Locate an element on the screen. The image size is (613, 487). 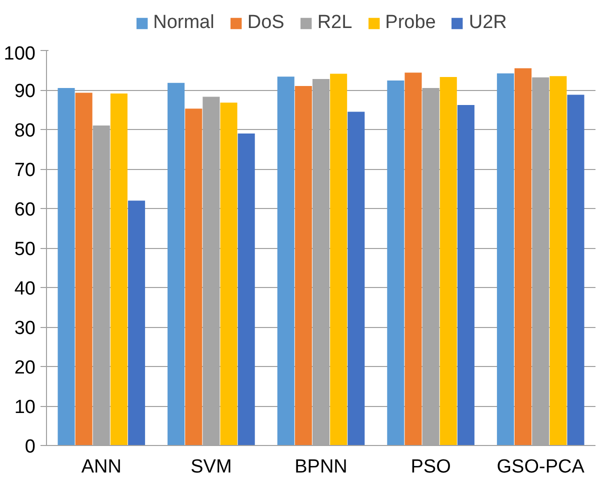
legend-label: Probe is located at coordinates (410, 23).